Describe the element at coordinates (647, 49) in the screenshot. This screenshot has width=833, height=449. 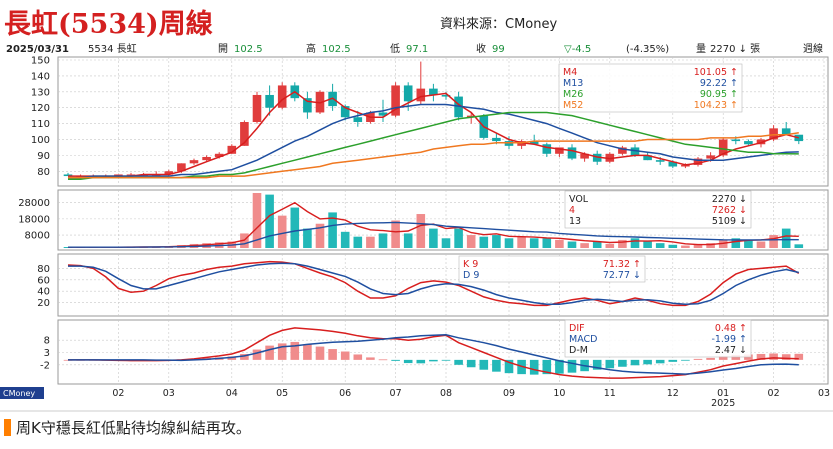
I see `change-percent: (-4.35%)` at that location.